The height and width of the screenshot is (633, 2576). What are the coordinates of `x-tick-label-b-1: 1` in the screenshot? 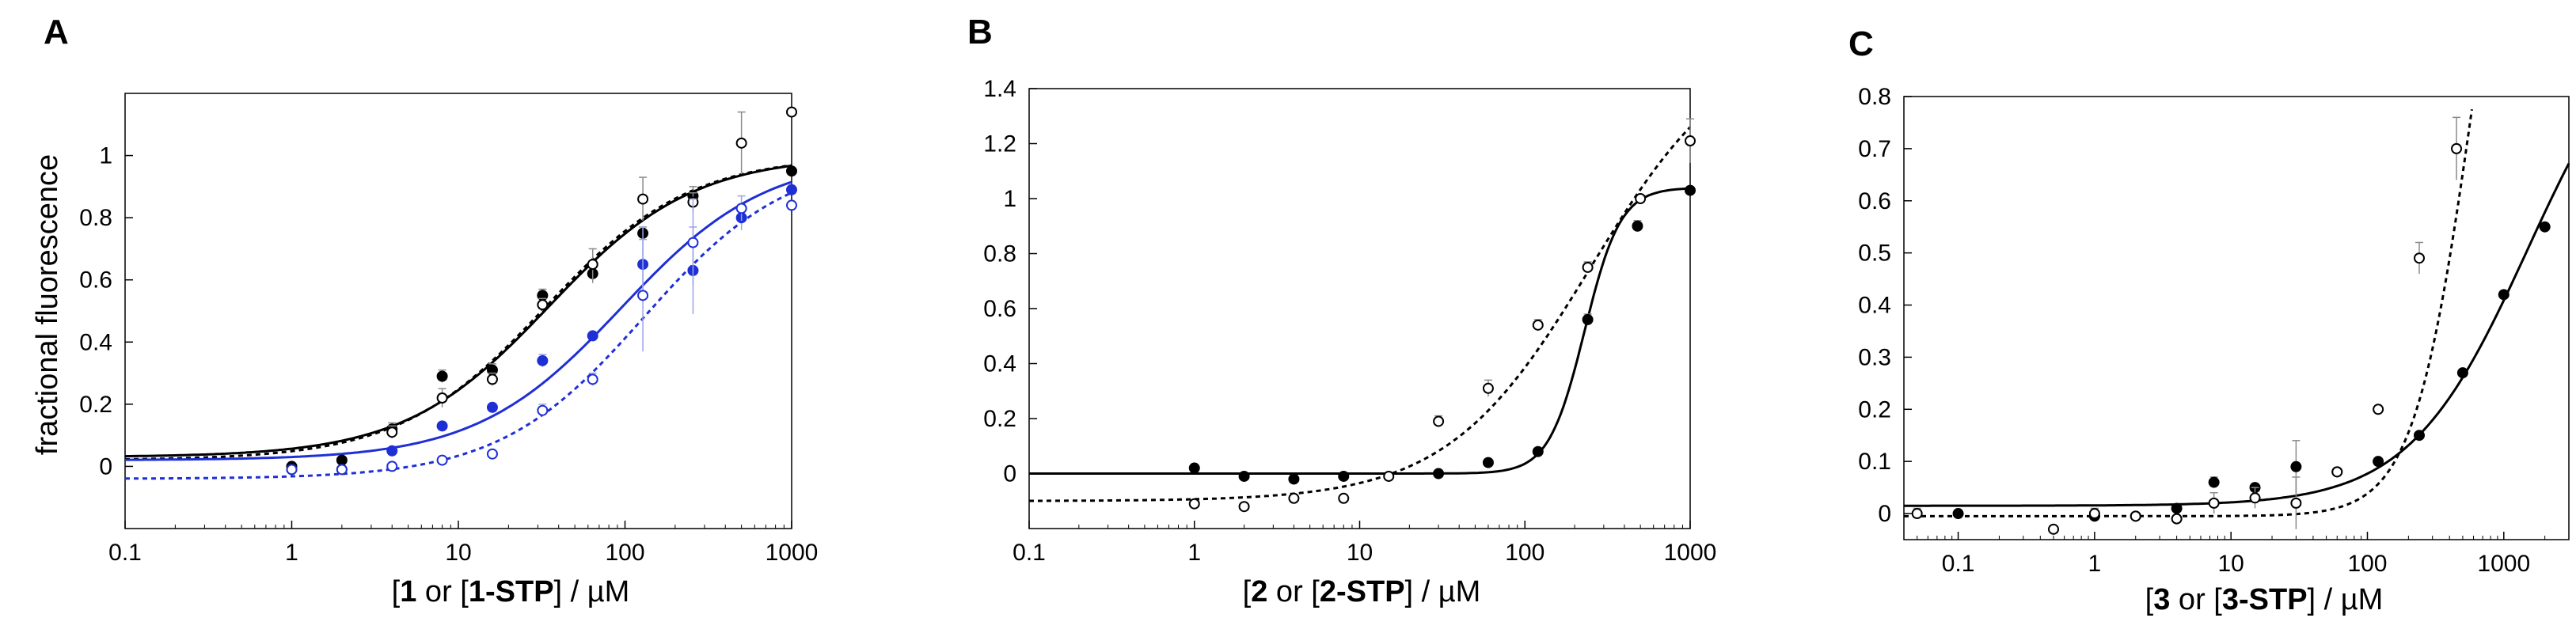 It's located at (1194, 553).